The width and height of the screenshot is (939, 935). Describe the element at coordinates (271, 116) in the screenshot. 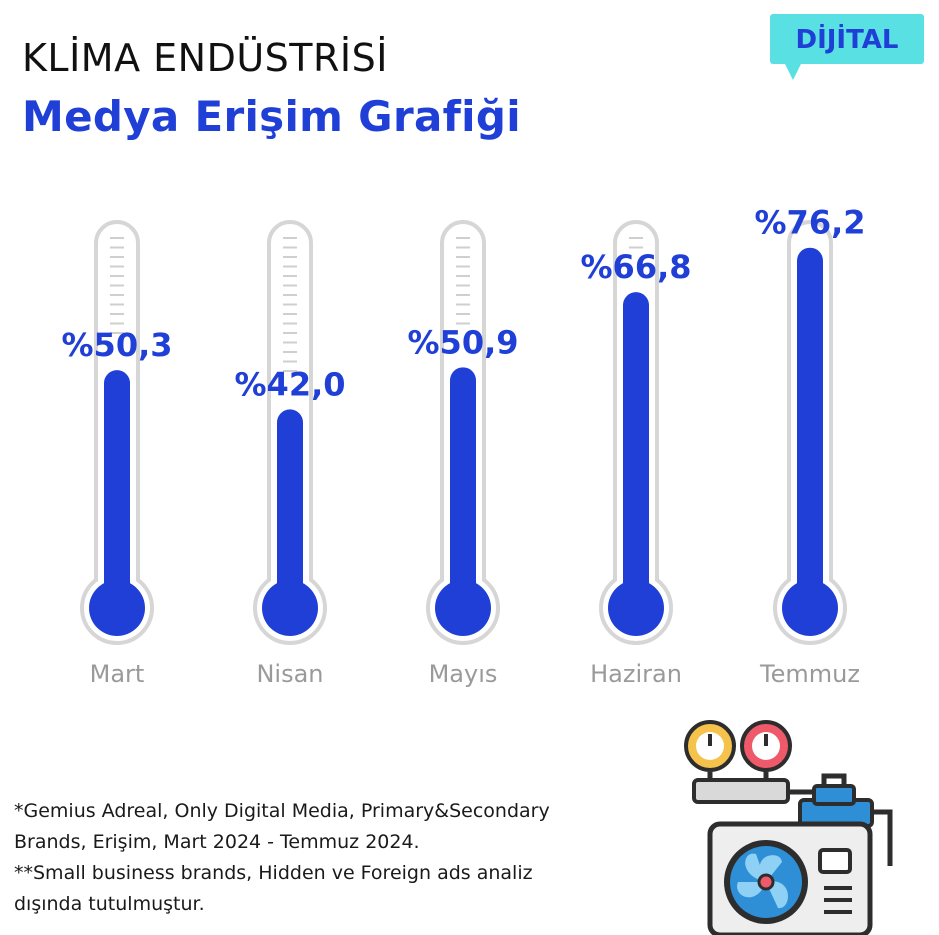

I see `page-subtitle: Medya Erişim Grafiği` at that location.